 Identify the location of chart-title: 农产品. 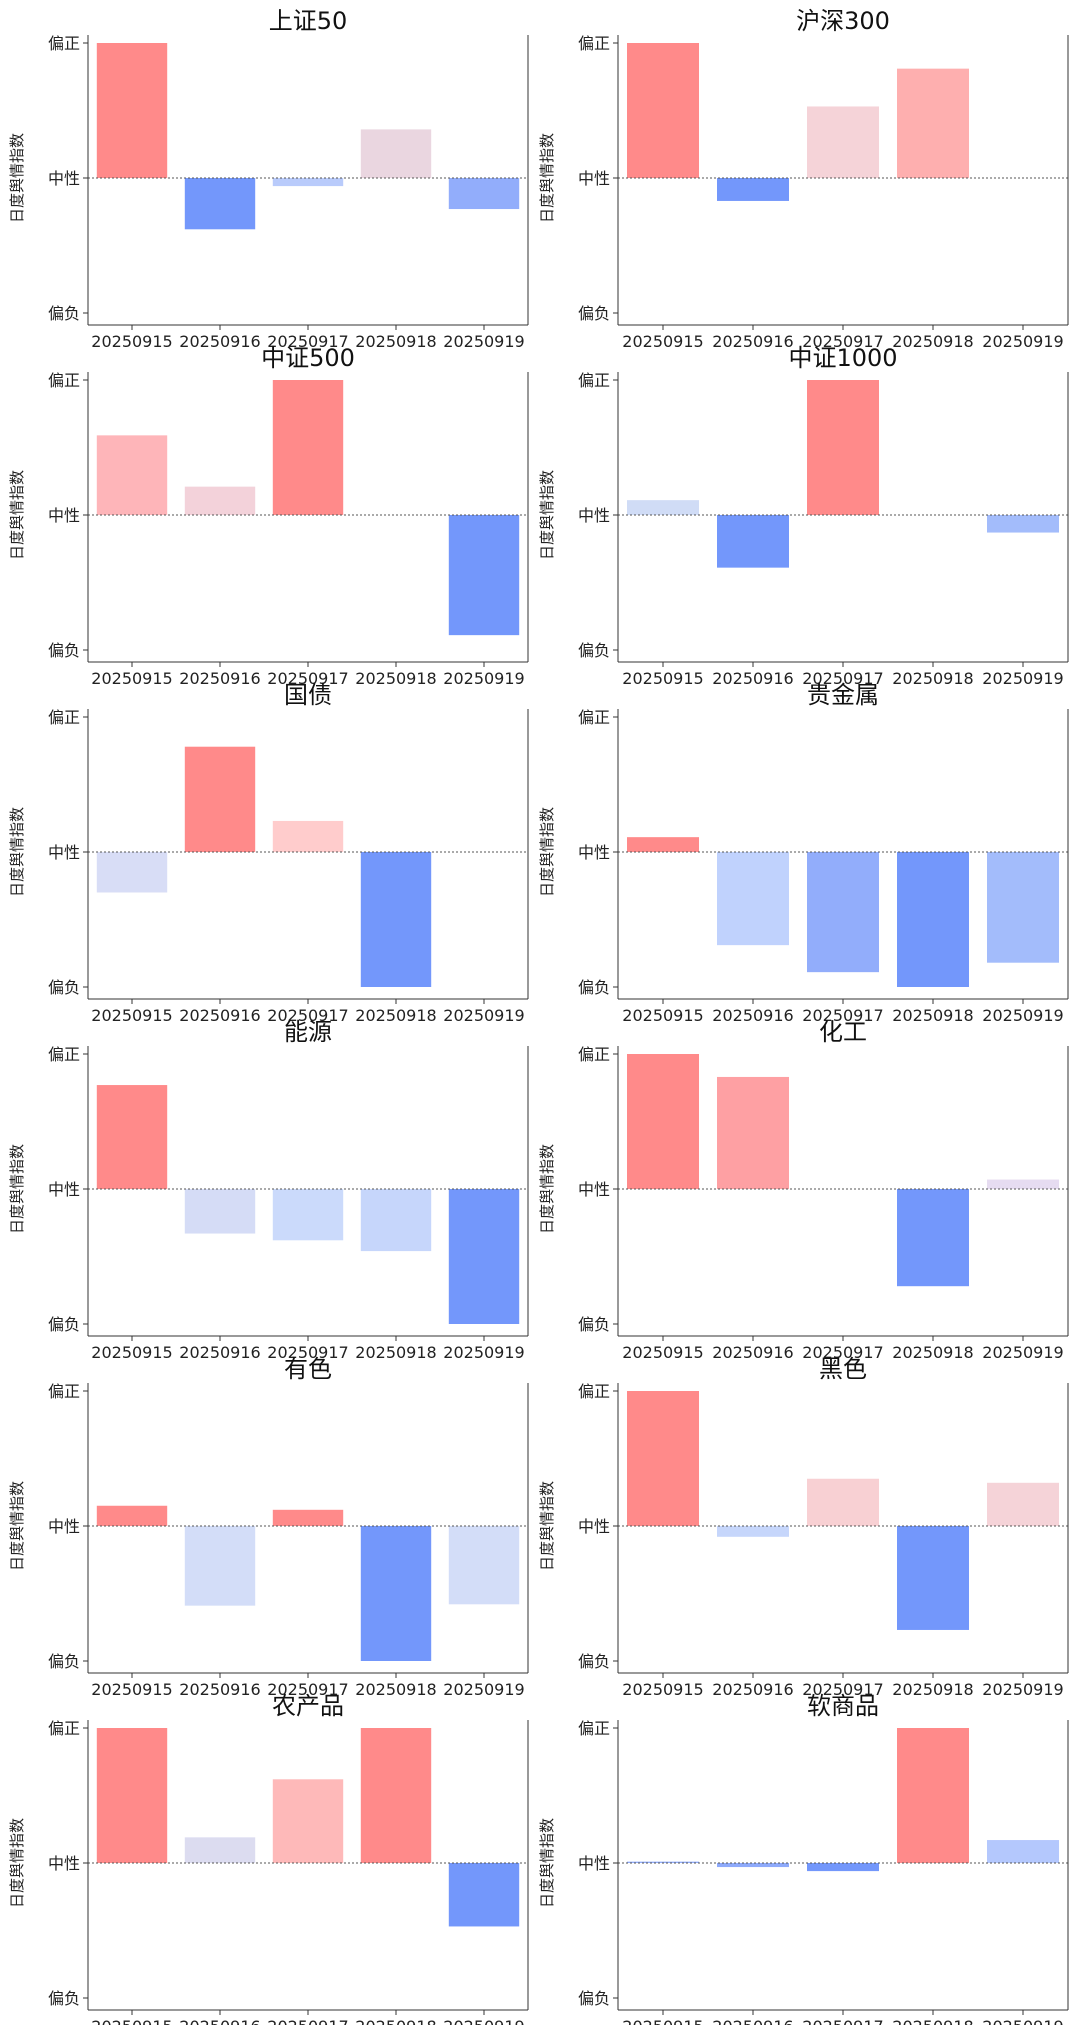
(308, 1706).